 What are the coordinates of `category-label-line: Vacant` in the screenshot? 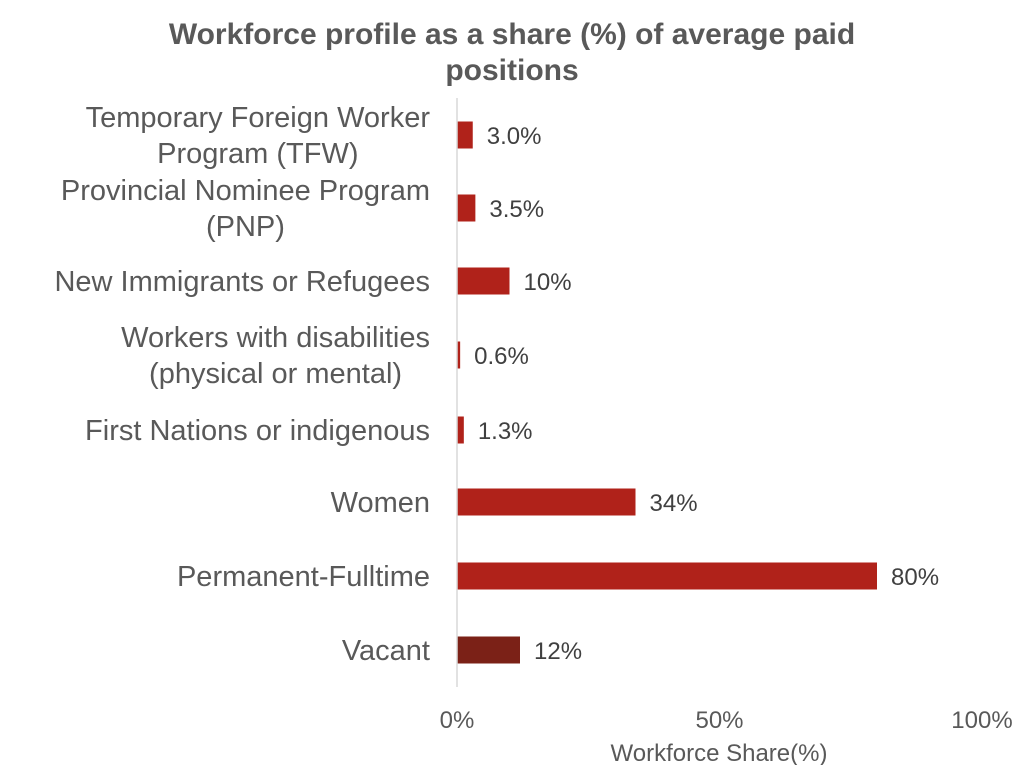 It's located at (386, 651).